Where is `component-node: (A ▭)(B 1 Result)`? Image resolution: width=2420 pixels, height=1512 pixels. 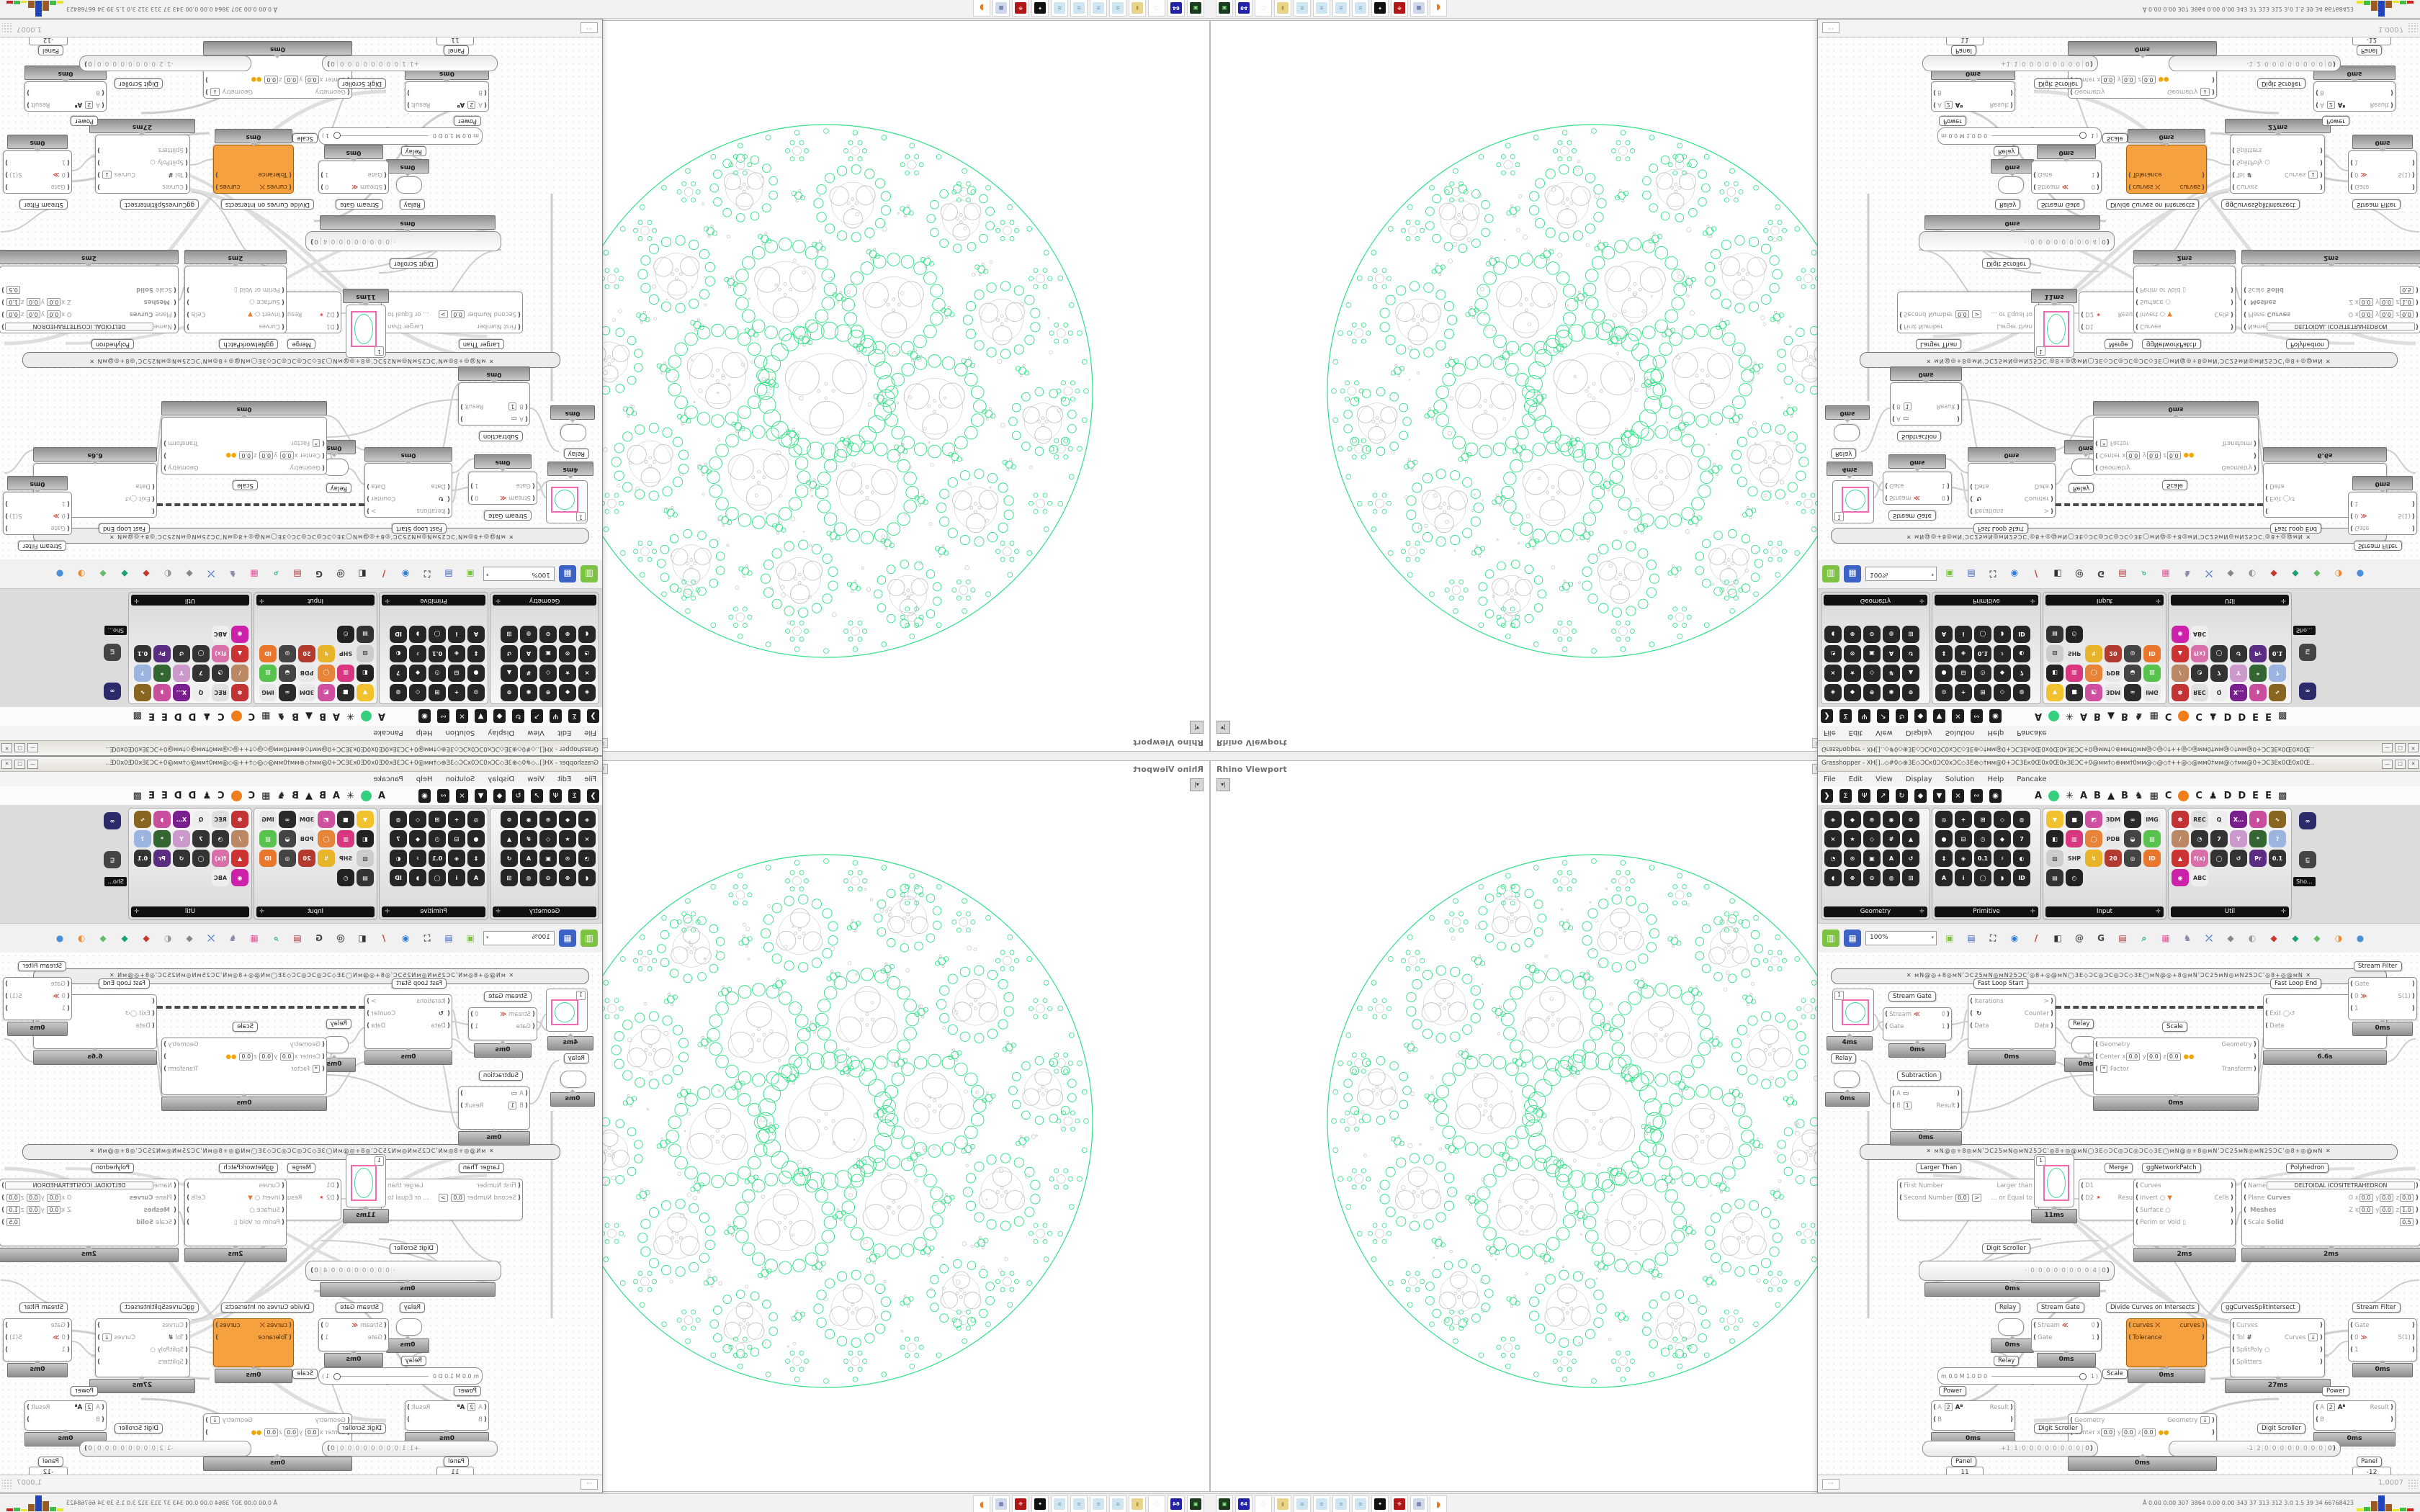 component-node: (A ▭)(B 1 Result) is located at coordinates (494, 1108).